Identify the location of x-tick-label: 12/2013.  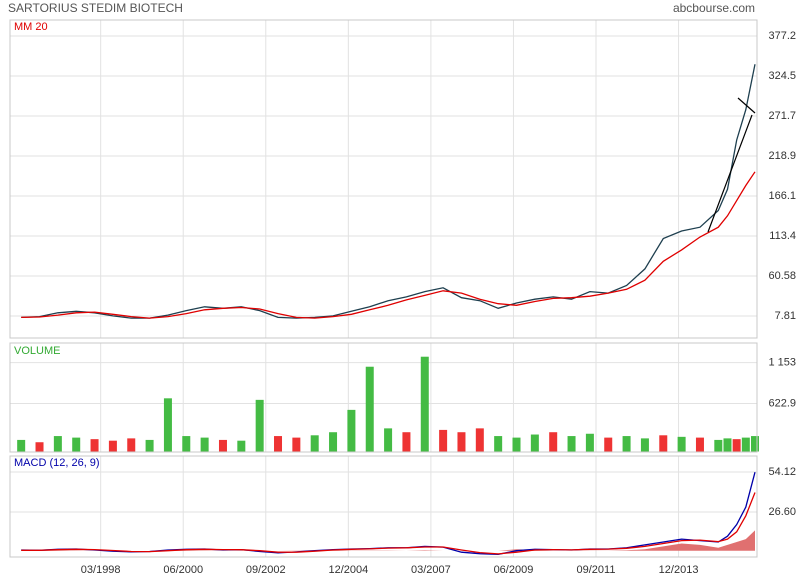
(679, 570).